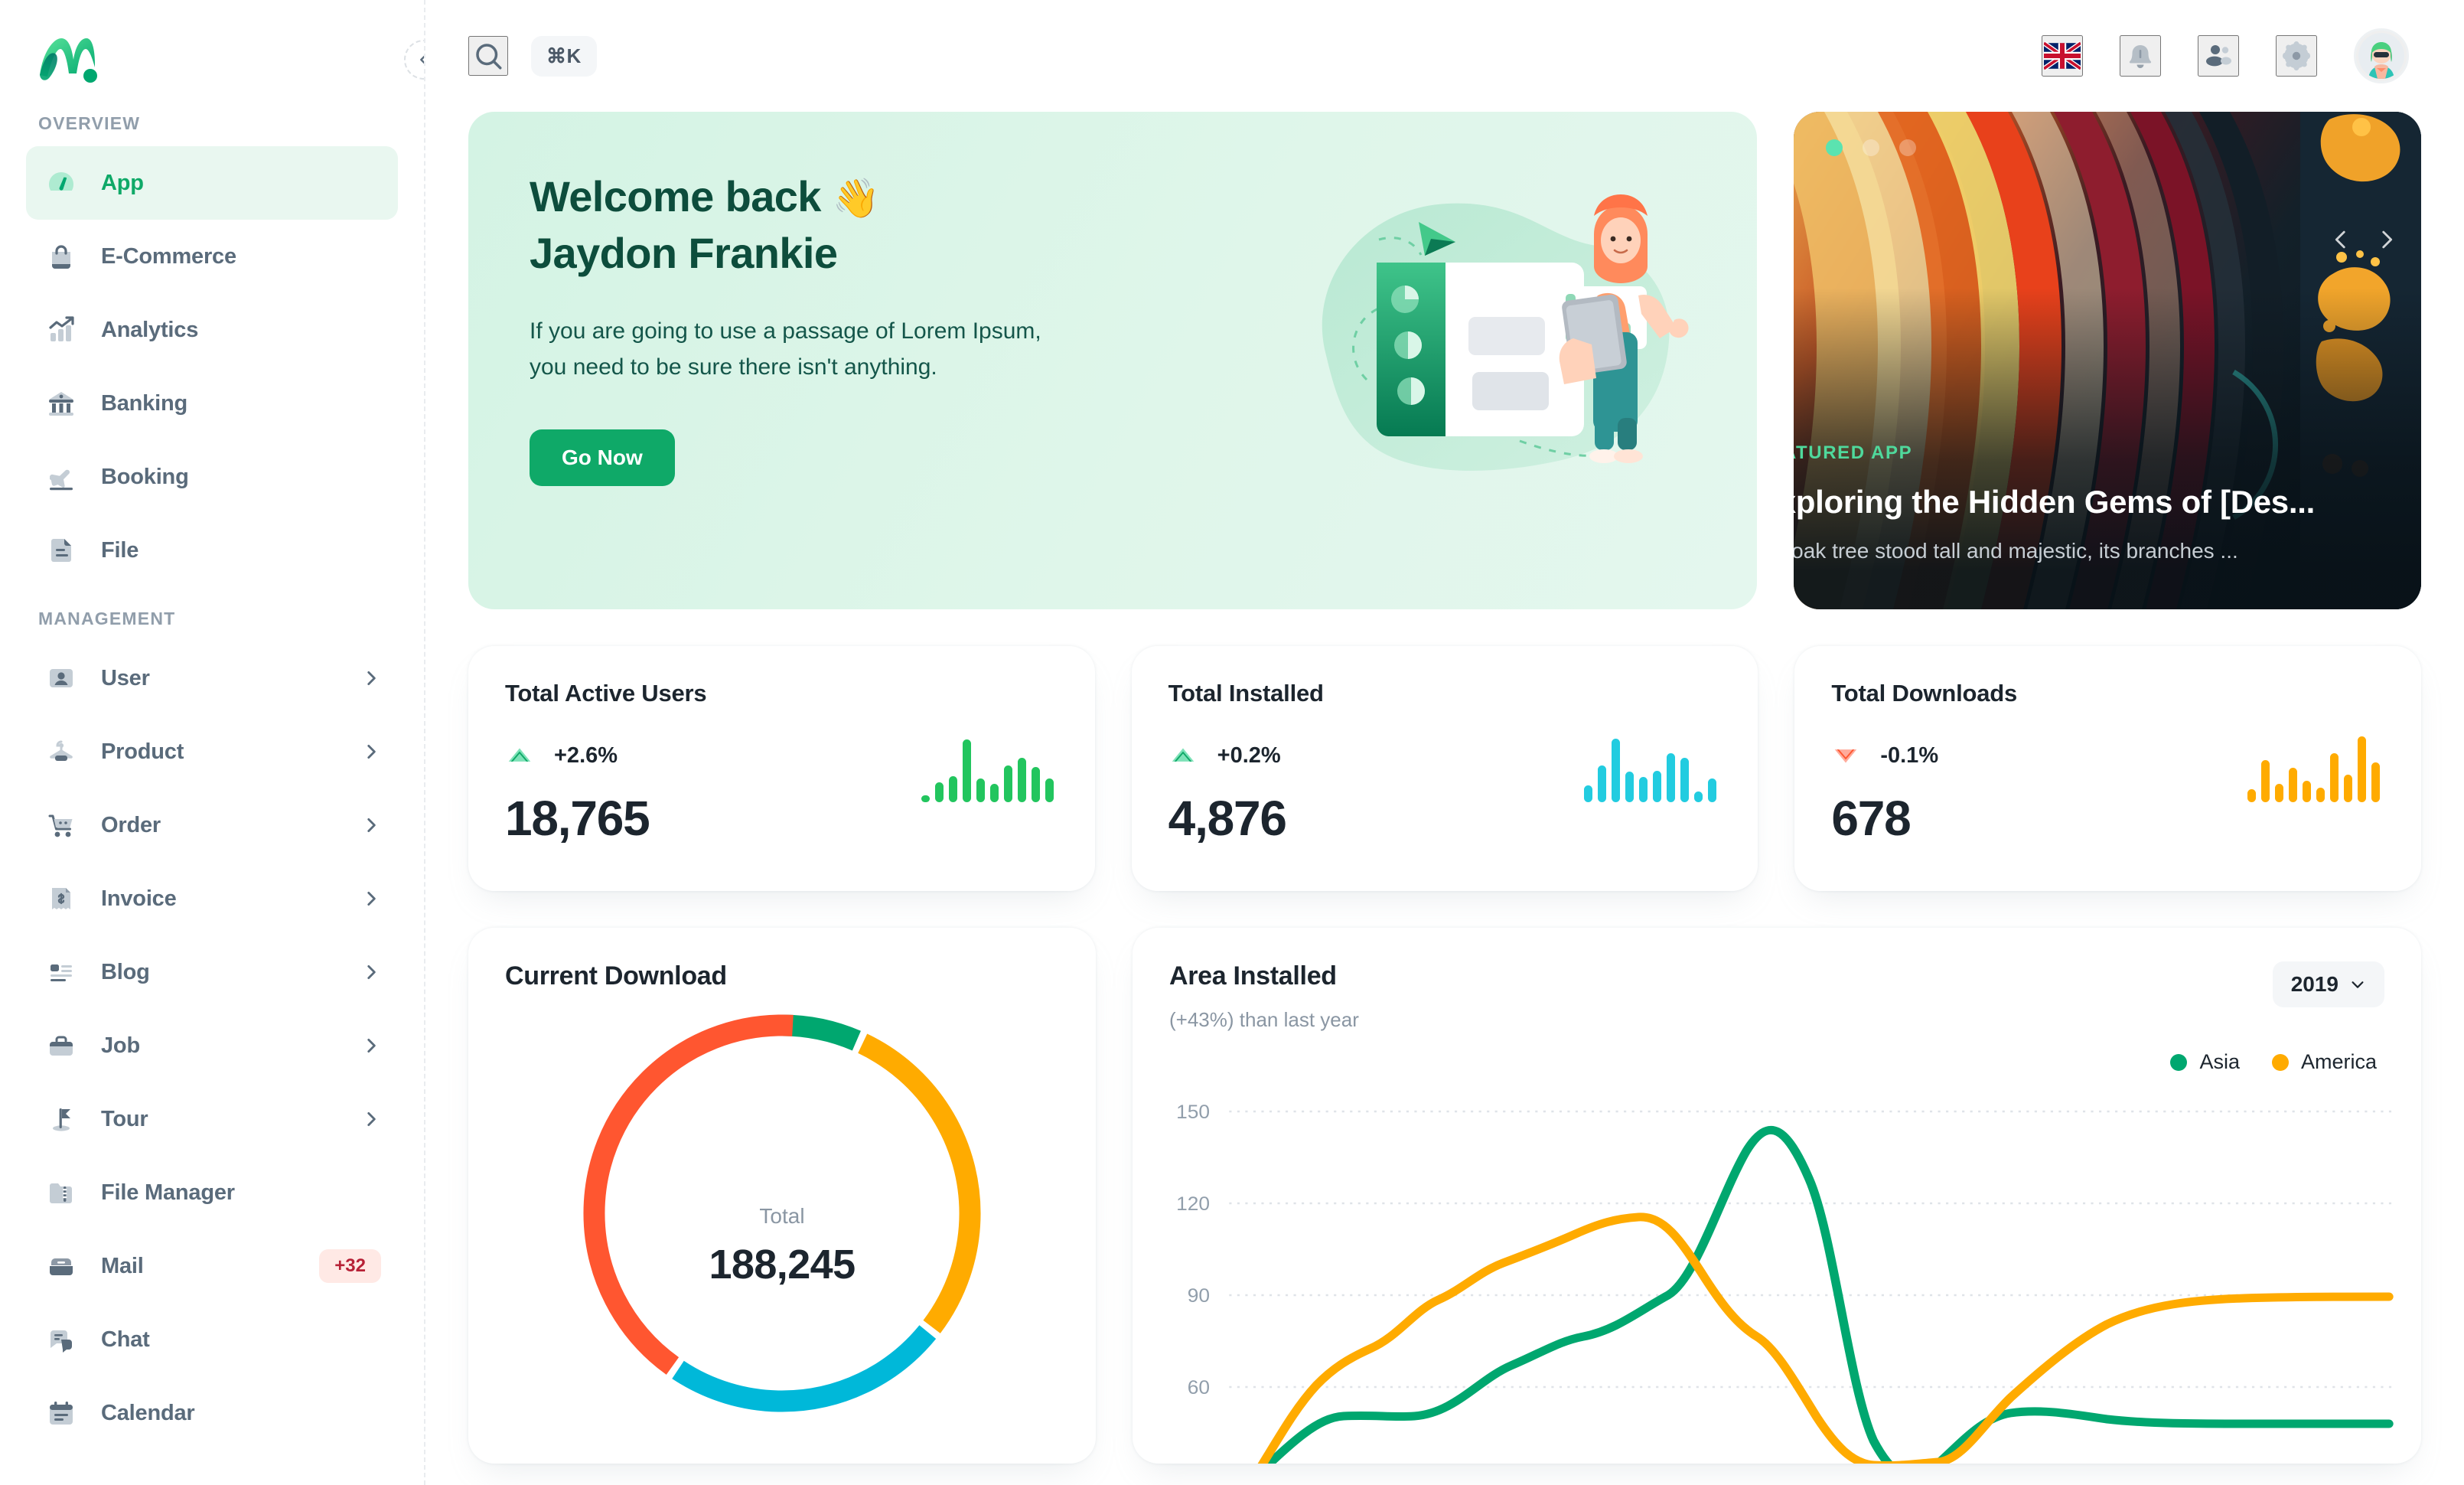 This screenshot has height=1485, width=2464. Describe the element at coordinates (62, 825) in the screenshot. I see `shopping-cart-icon` at that location.